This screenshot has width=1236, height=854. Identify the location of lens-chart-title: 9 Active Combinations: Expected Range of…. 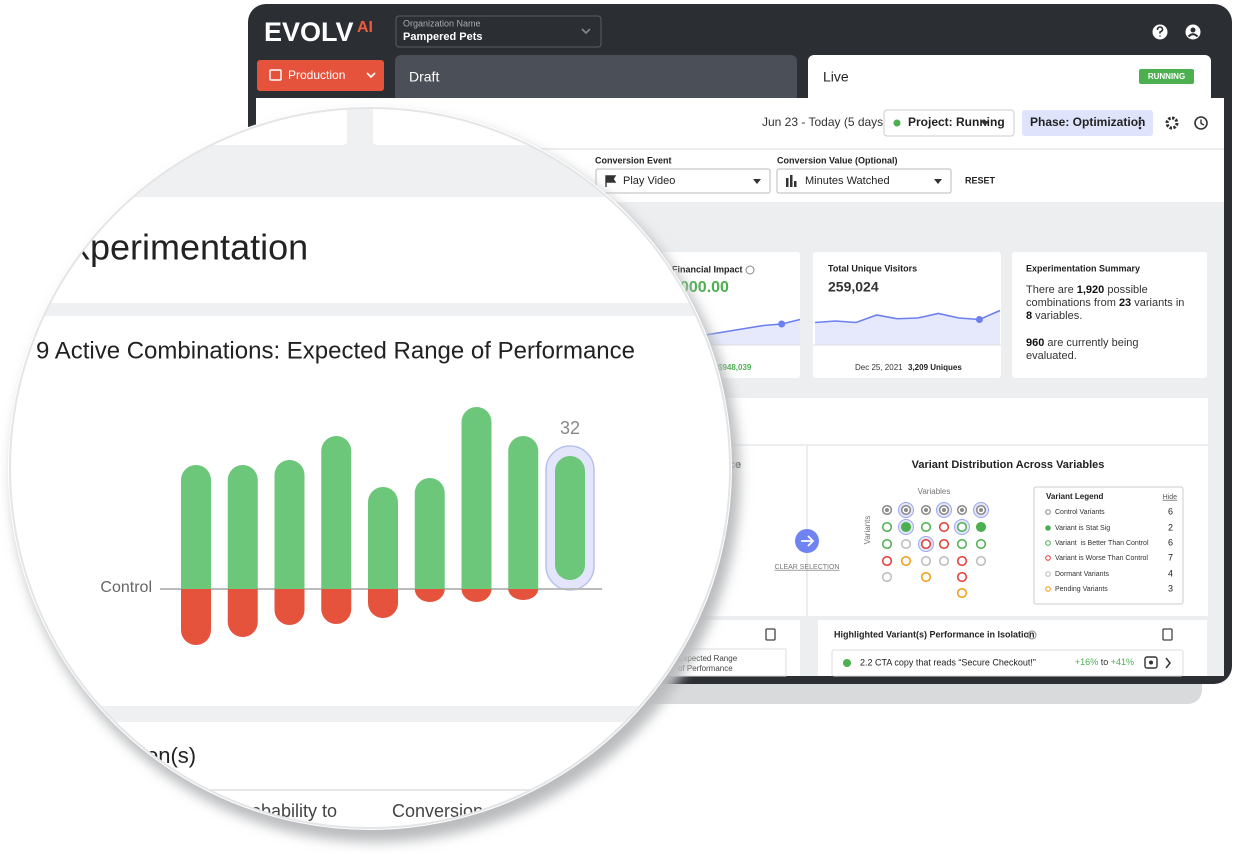
(335, 350).